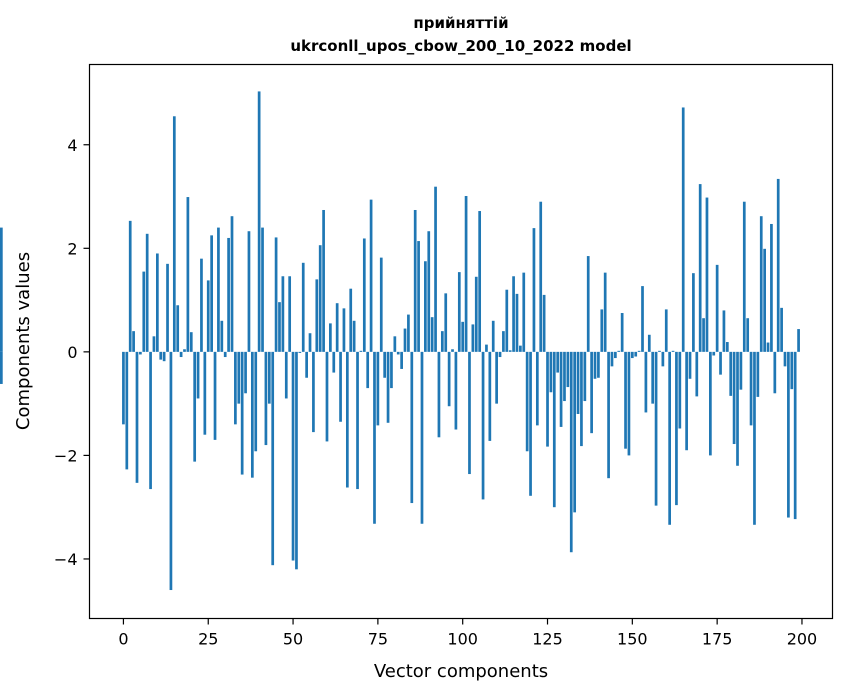  What do you see at coordinates (66, 559) in the screenshot?
I see `y-tick-label--4: −4` at bounding box center [66, 559].